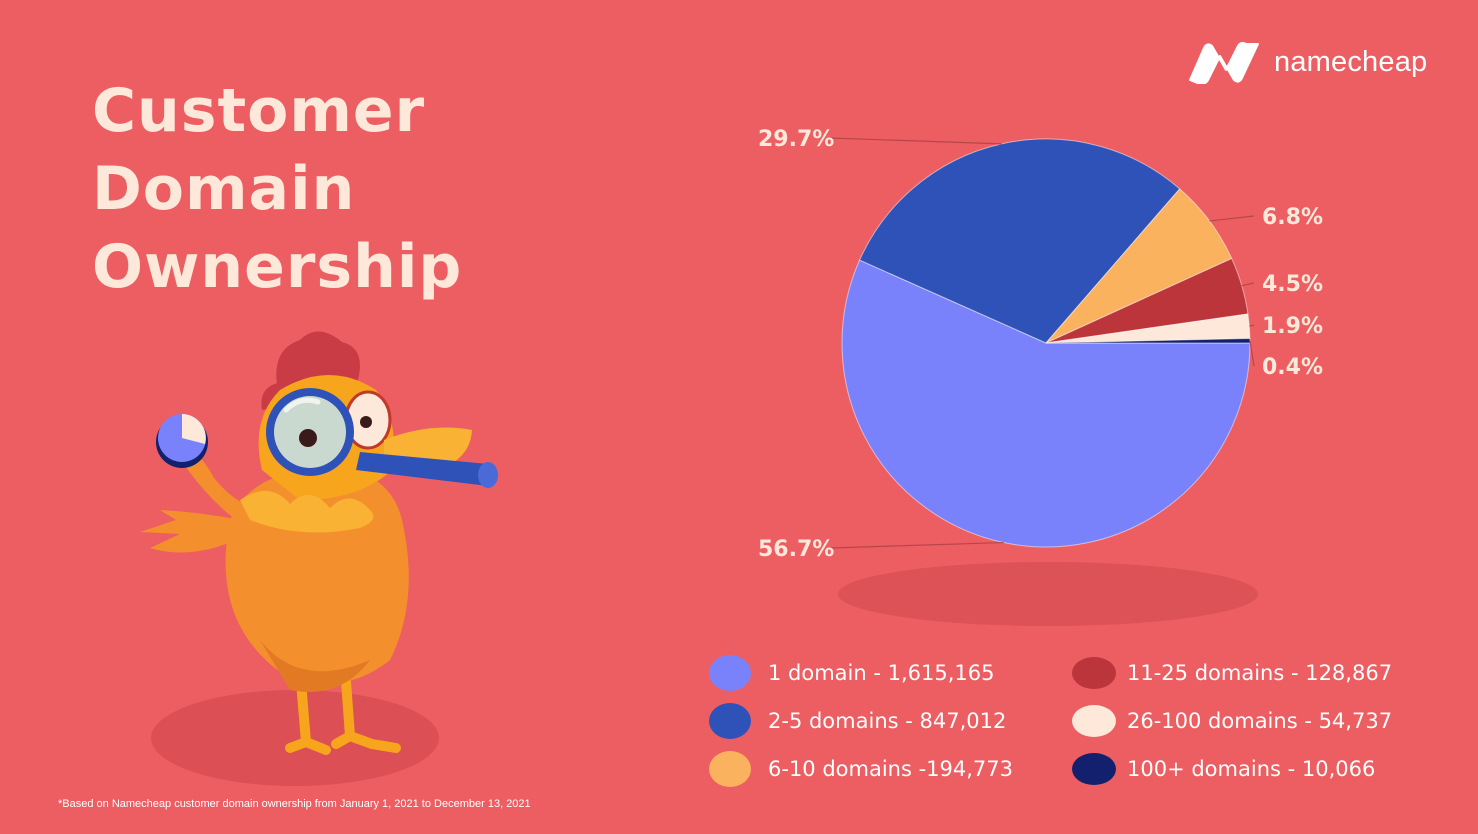  Describe the element at coordinates (1224, 62) in the screenshot. I see `namecheap-n-logo-icon` at that location.